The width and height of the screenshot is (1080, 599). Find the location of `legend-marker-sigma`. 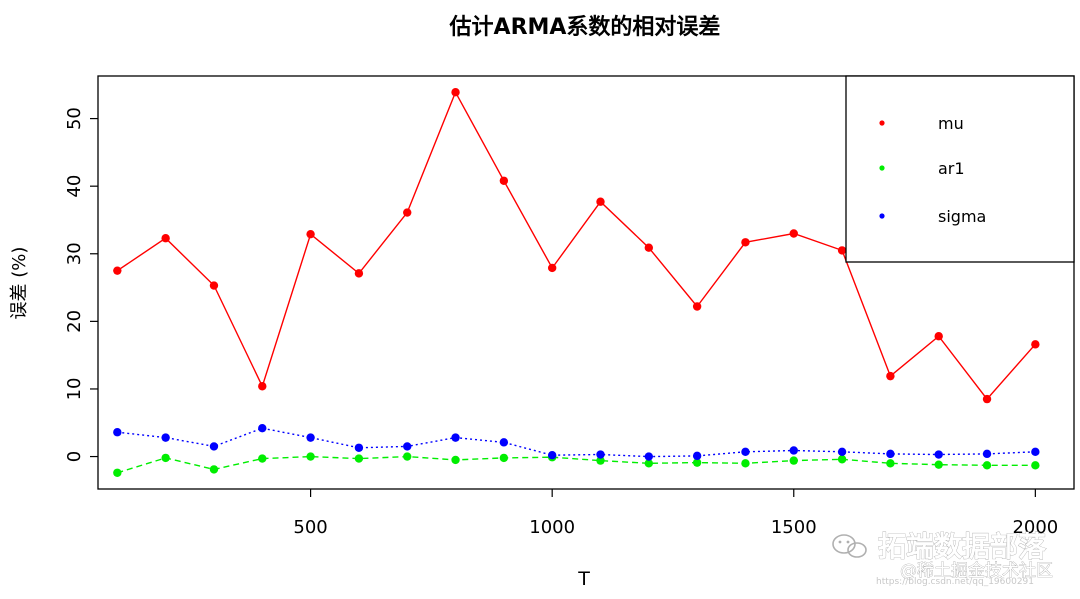

legend-marker-sigma is located at coordinates (882, 216).